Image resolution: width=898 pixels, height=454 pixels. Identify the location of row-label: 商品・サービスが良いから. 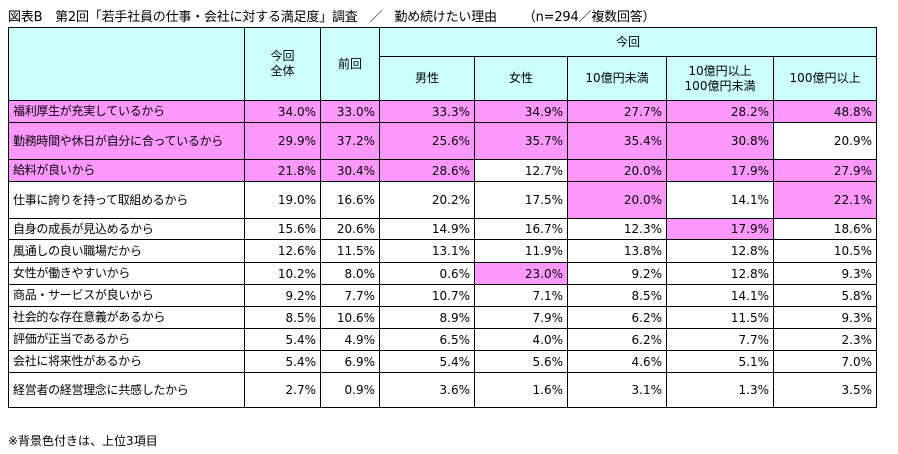
(126, 295).